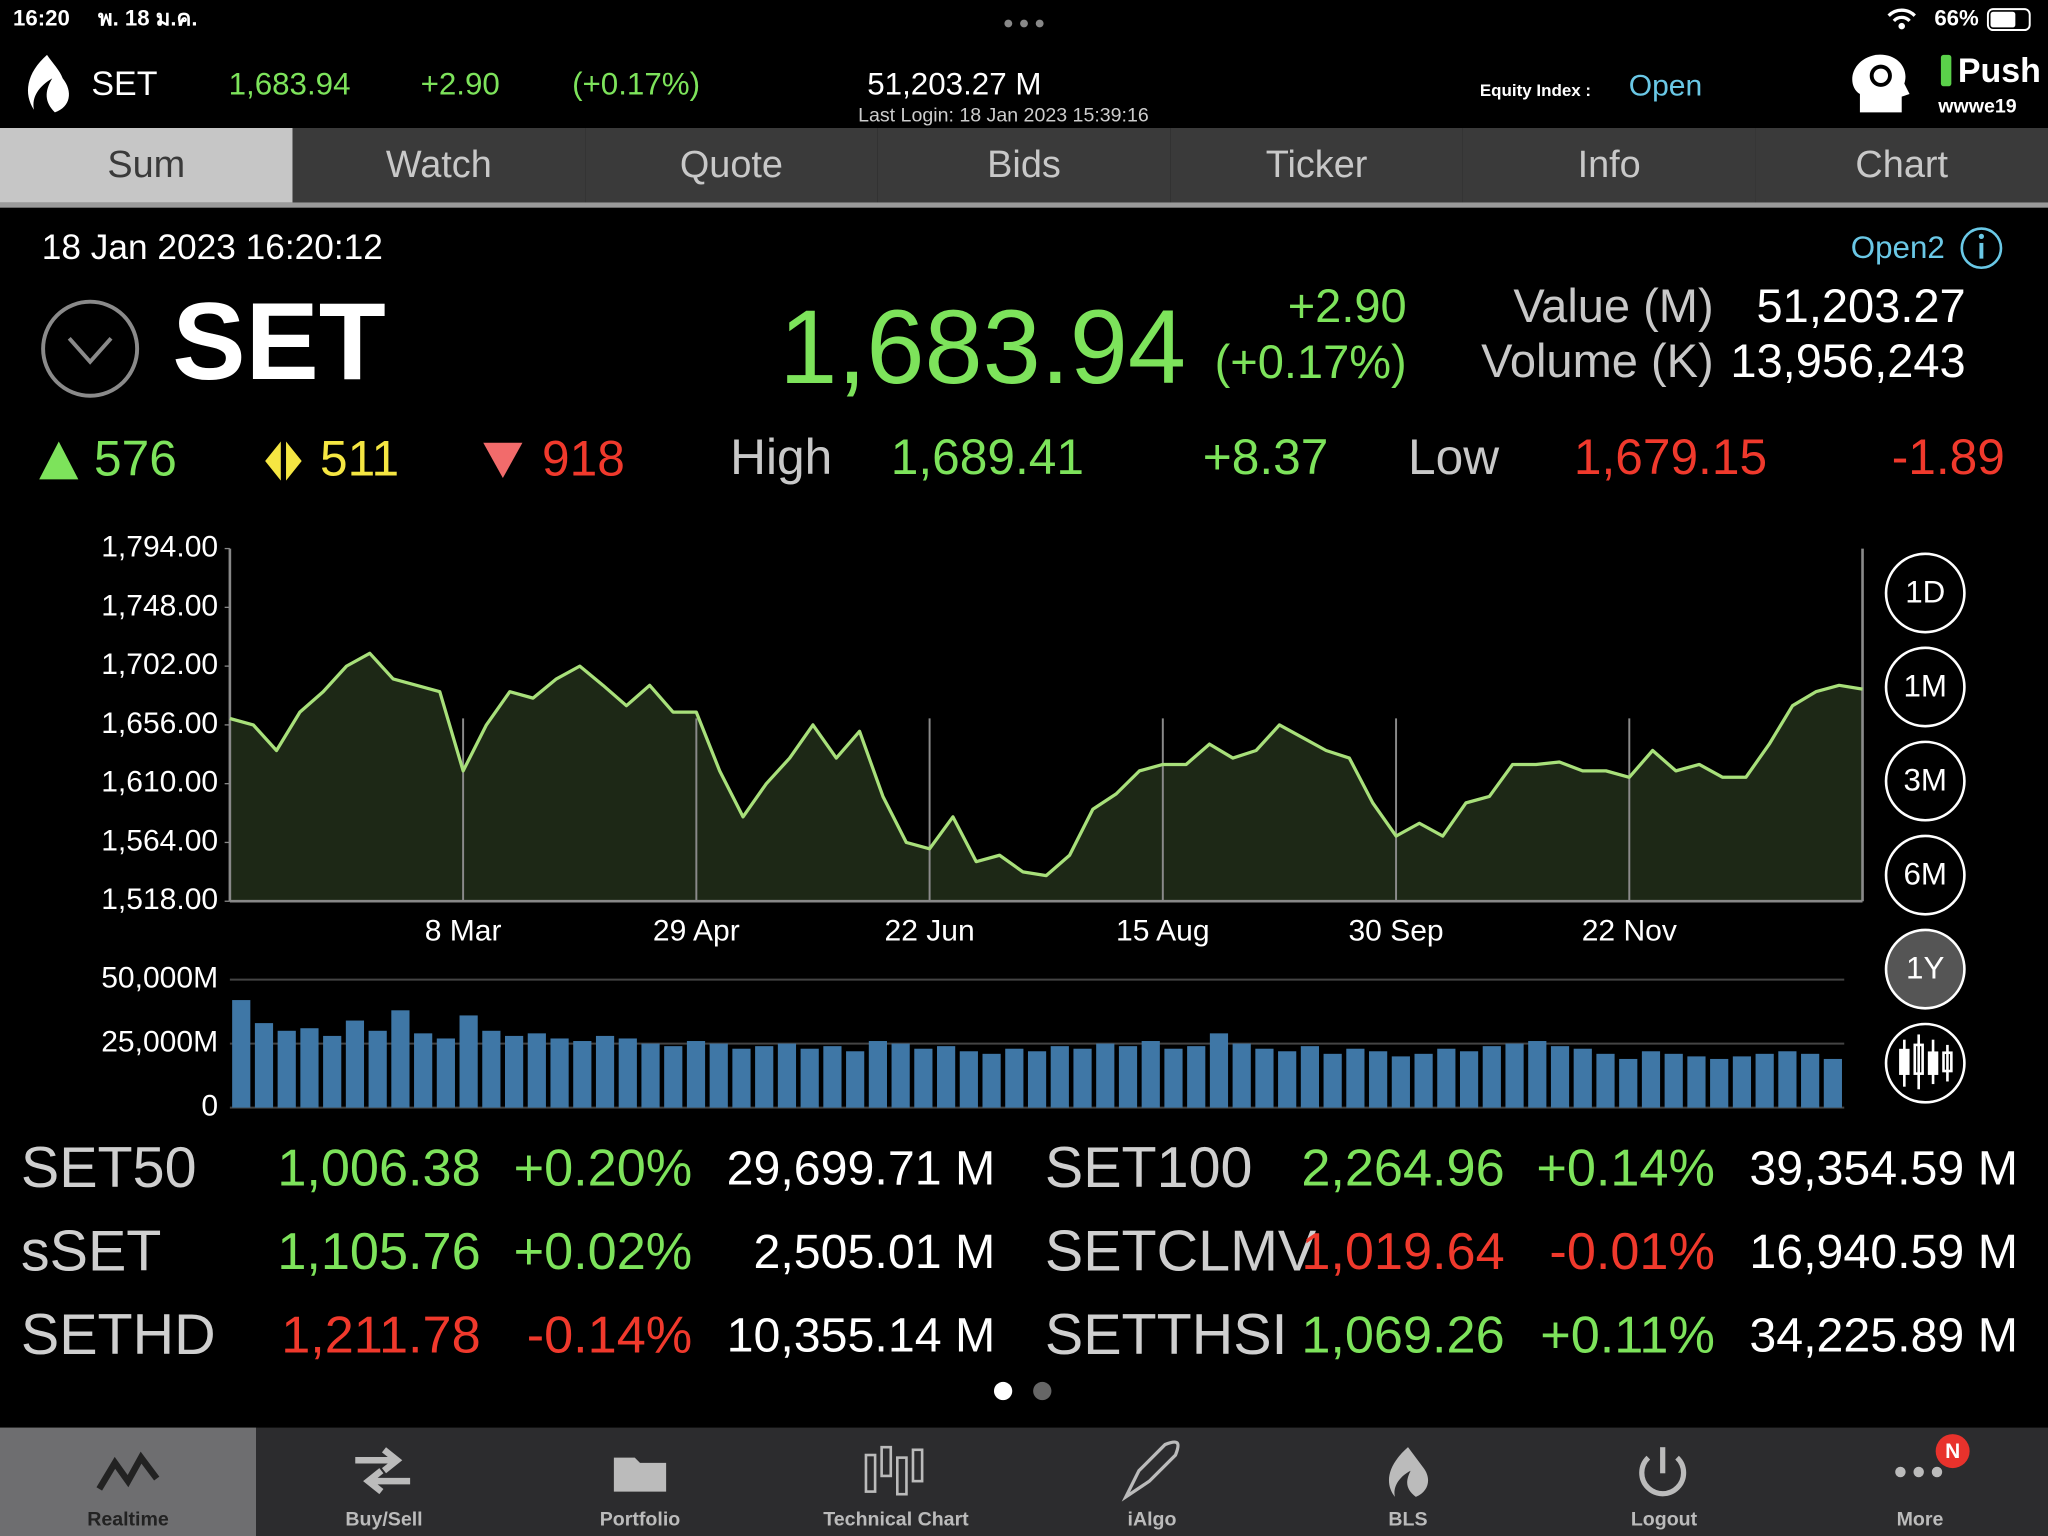 This screenshot has width=2048, height=1536. I want to click on index-value: 10,355.14 M, so click(861, 1336).